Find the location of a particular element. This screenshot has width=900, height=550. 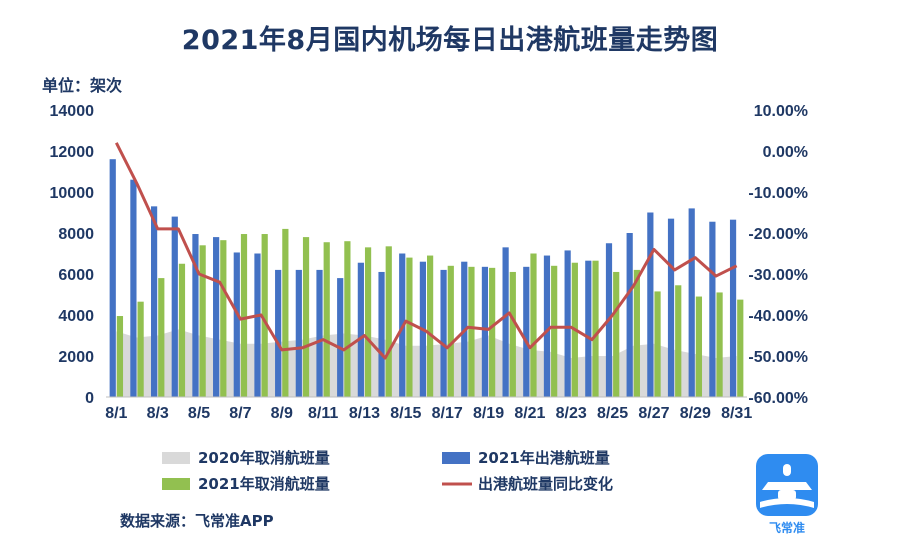

y-right-tick-label: -30.00% is located at coordinates (778, 275).